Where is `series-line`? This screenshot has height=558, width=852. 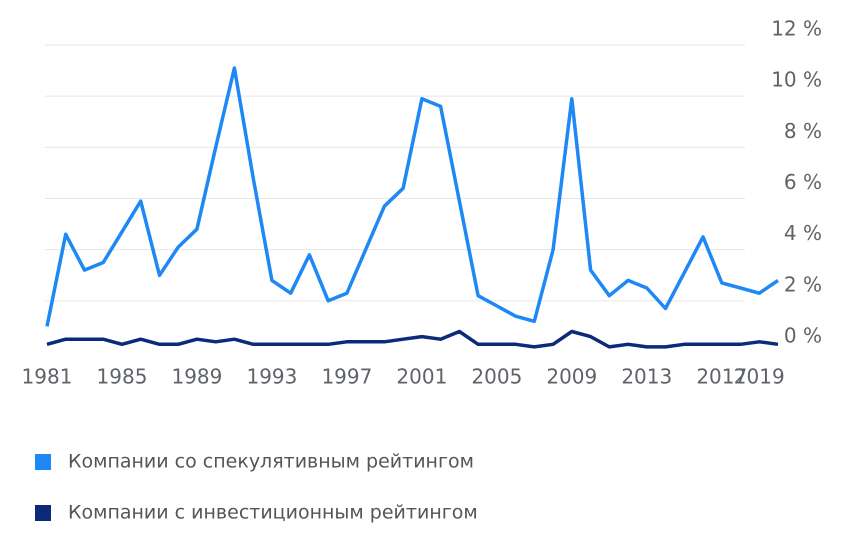 series-line is located at coordinates (412, 339).